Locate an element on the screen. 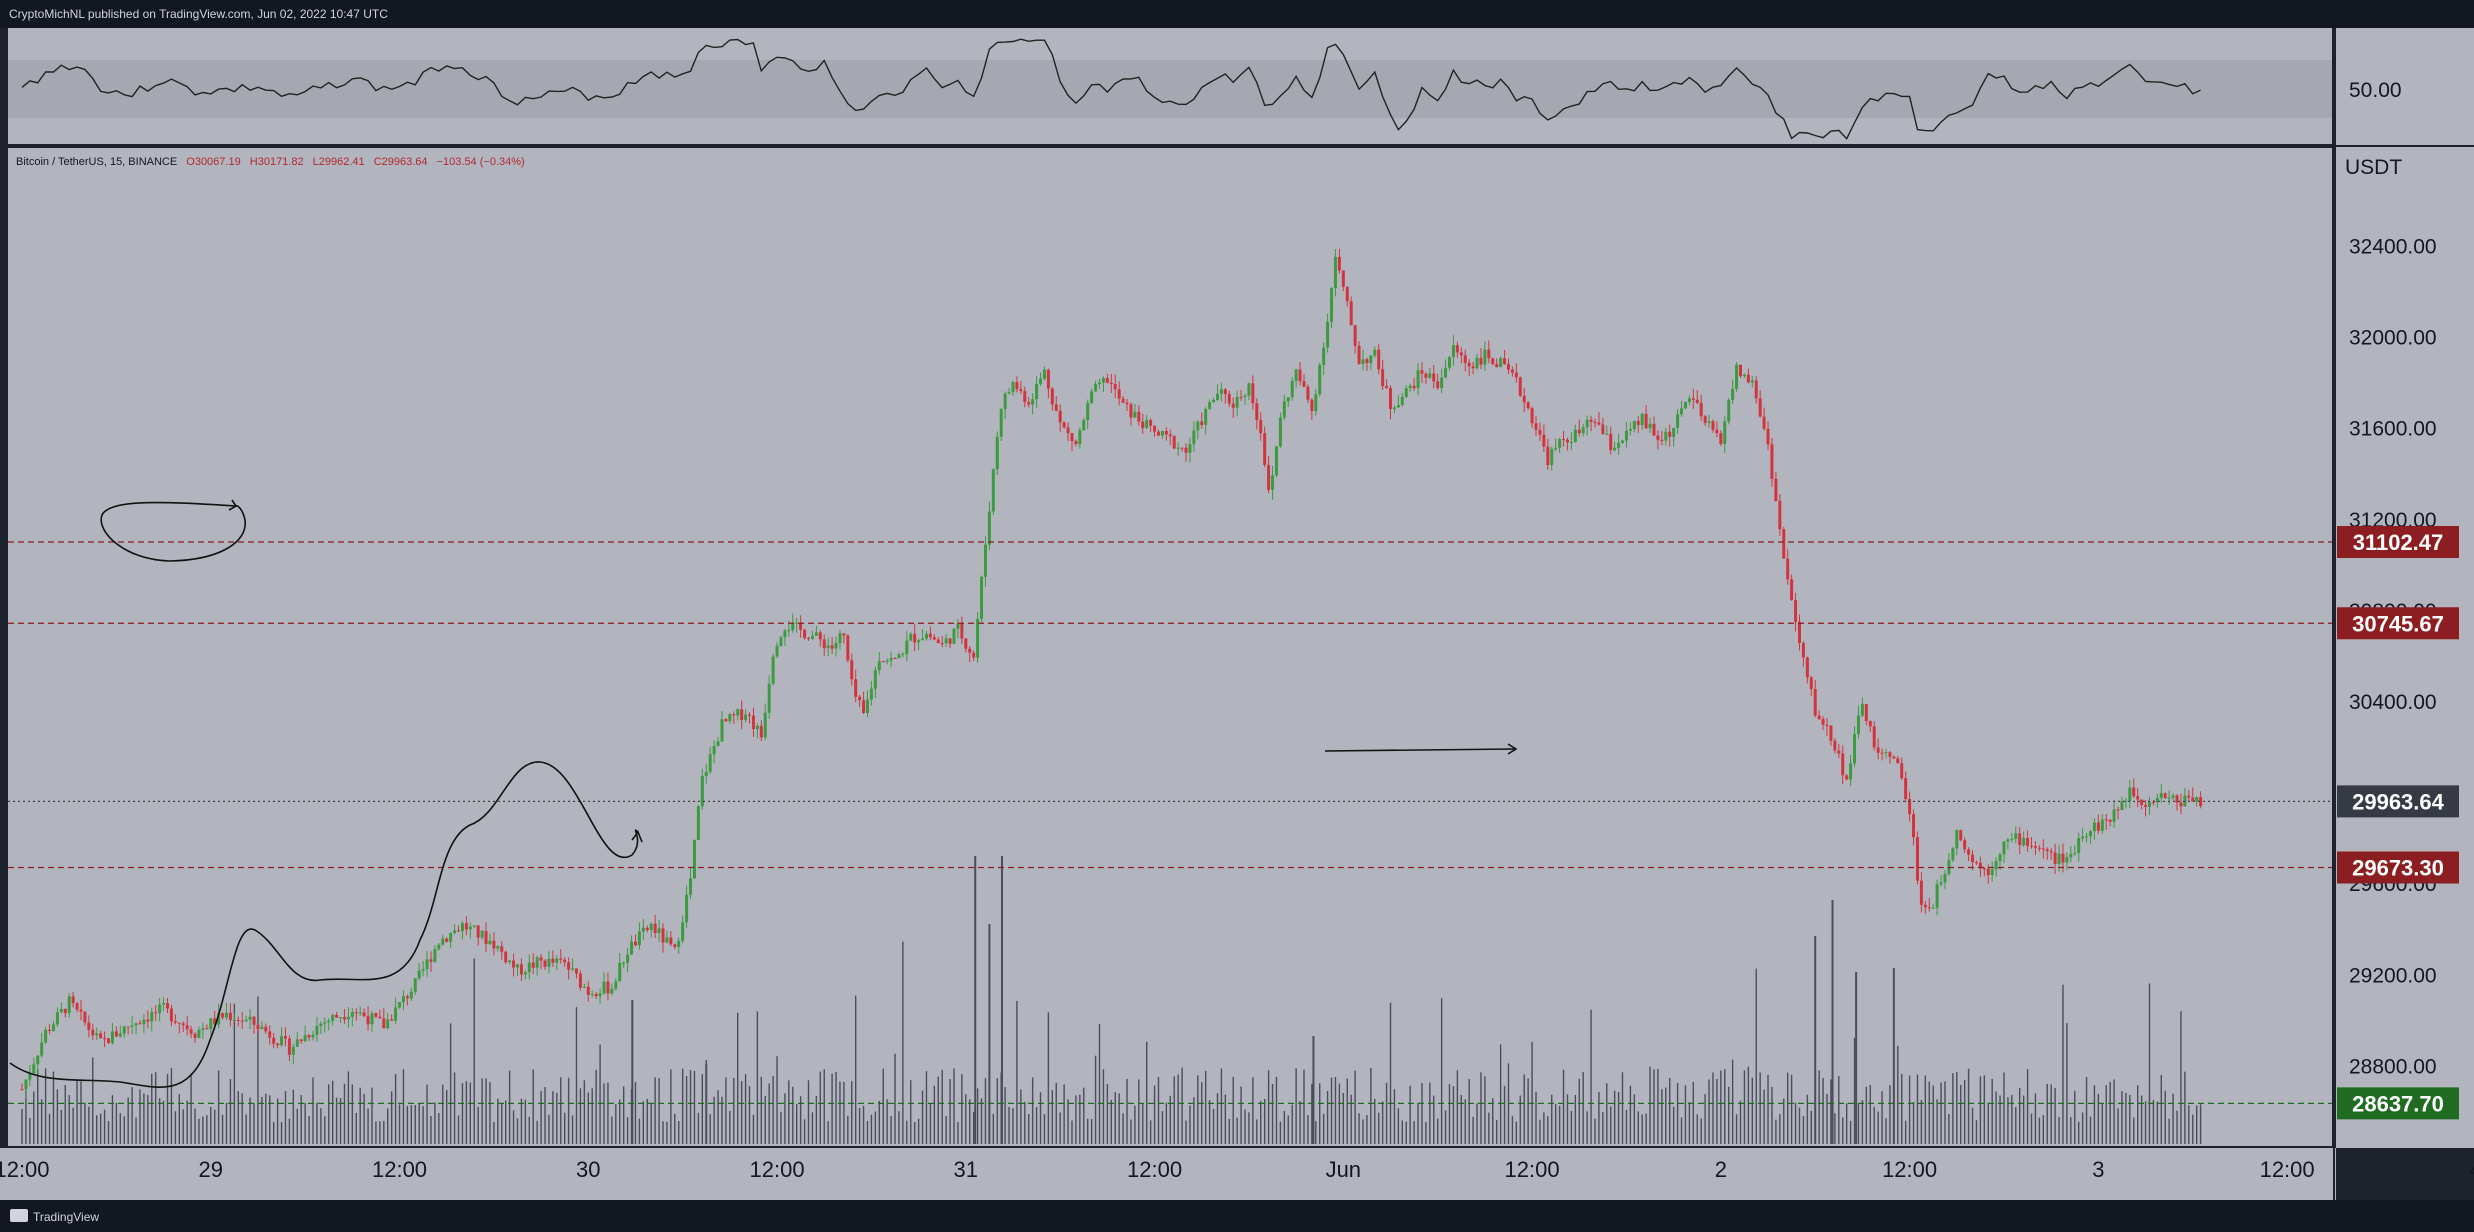  tradingview-logo: TradingView is located at coordinates (54, 1216).